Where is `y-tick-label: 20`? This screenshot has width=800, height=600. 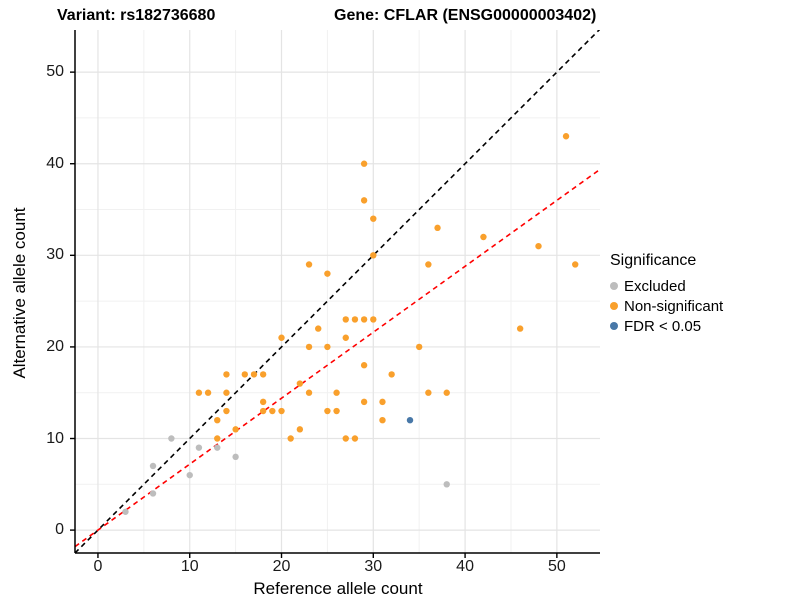 y-tick-label: 20 is located at coordinates (55, 346).